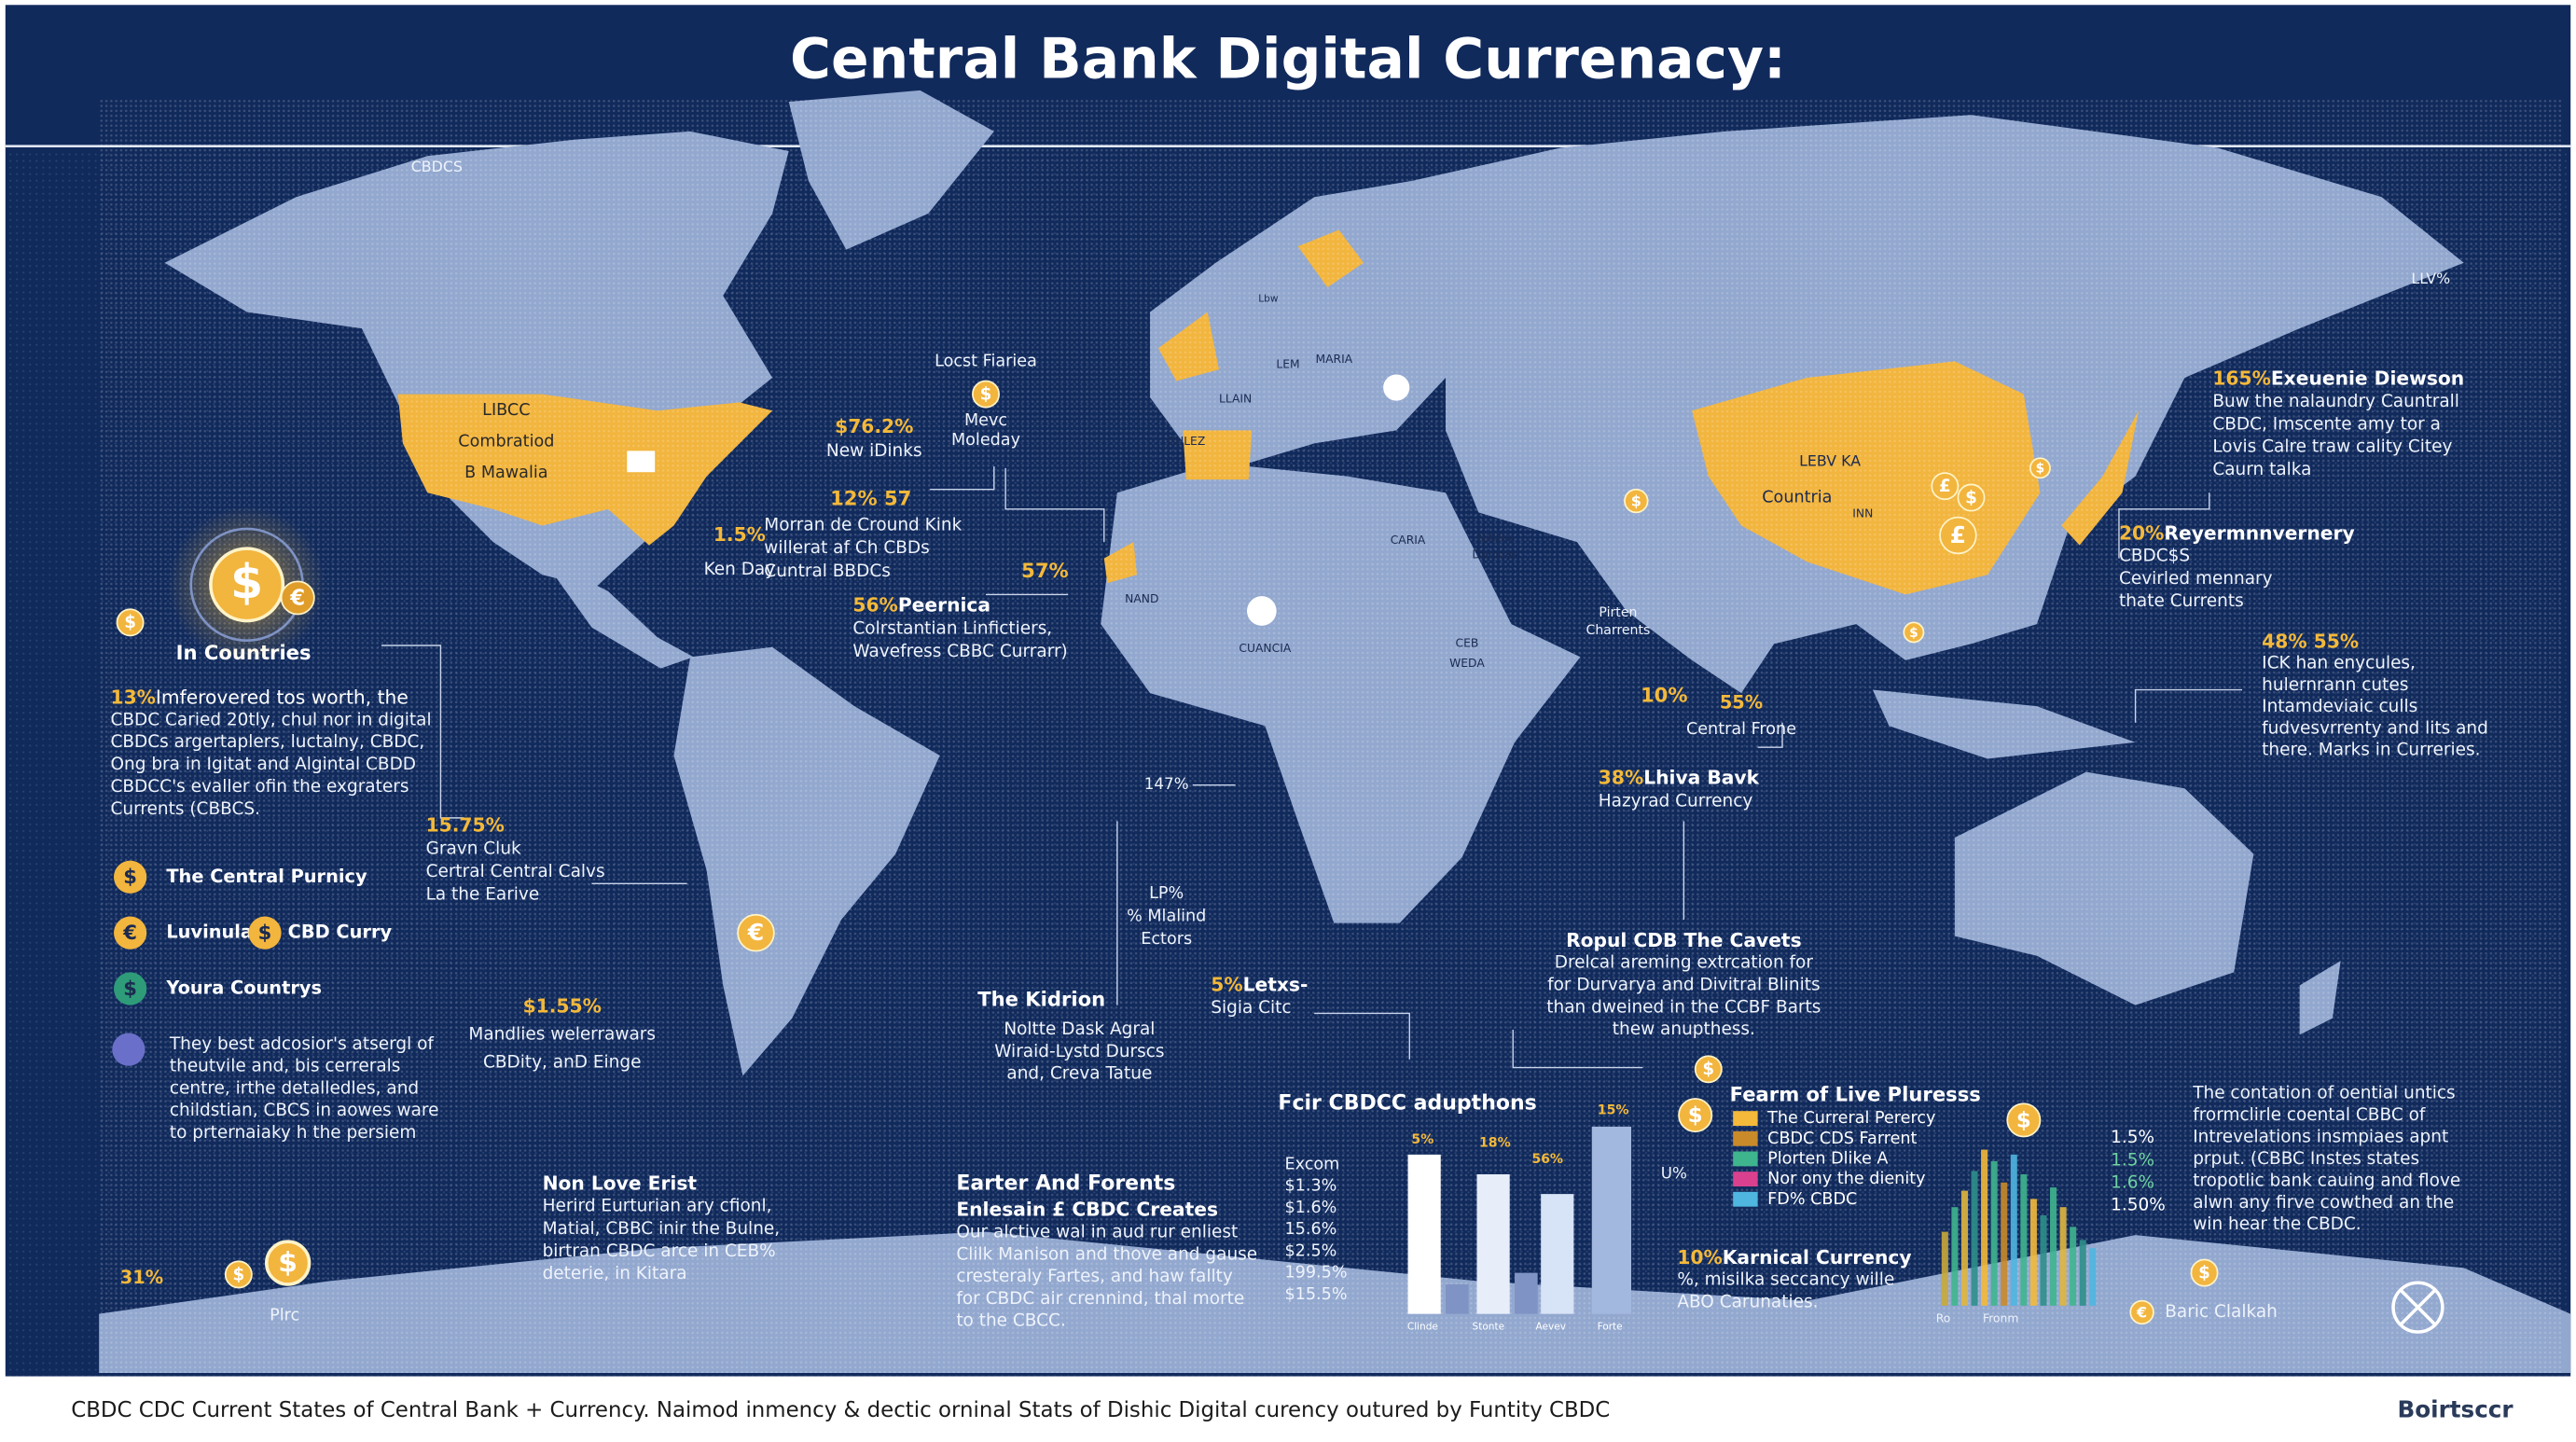  Describe the element at coordinates (2138, 1205) in the screenshot. I see `side-value: 1.50%` at that location.